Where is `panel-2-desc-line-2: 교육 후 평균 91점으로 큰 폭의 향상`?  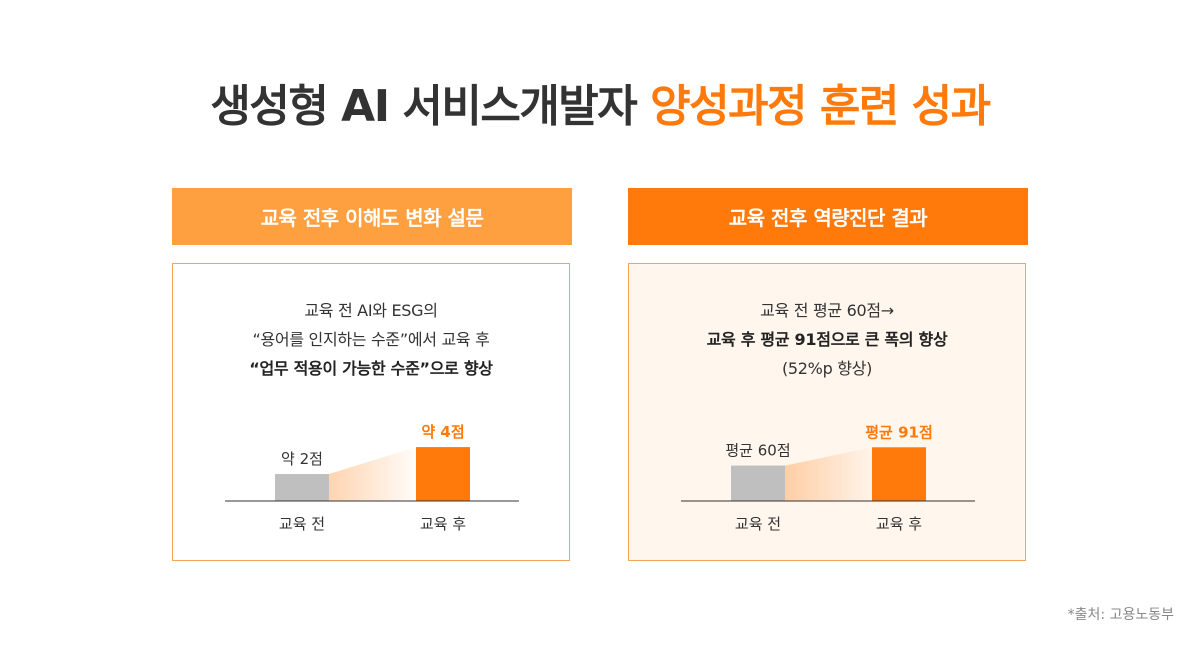 panel-2-desc-line-2: 교육 후 평균 91점으로 큰 폭의 향상 is located at coordinates (827, 339).